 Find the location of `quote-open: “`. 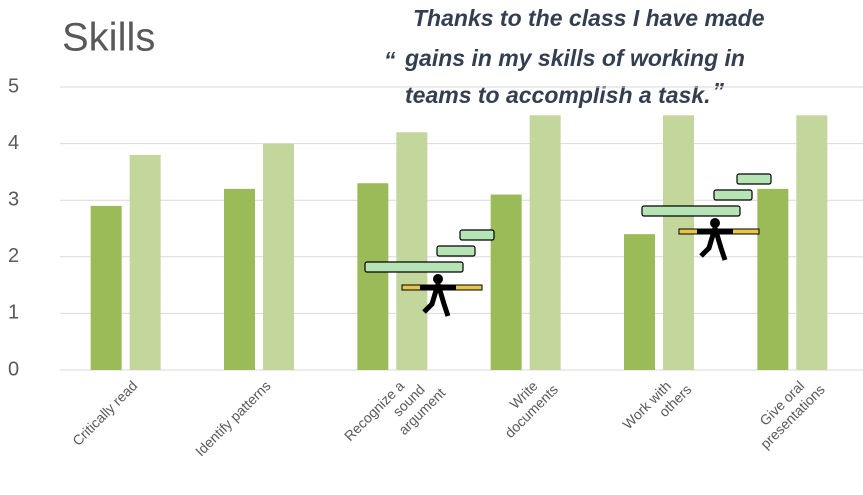

quote-open: “ is located at coordinates (390, 60).